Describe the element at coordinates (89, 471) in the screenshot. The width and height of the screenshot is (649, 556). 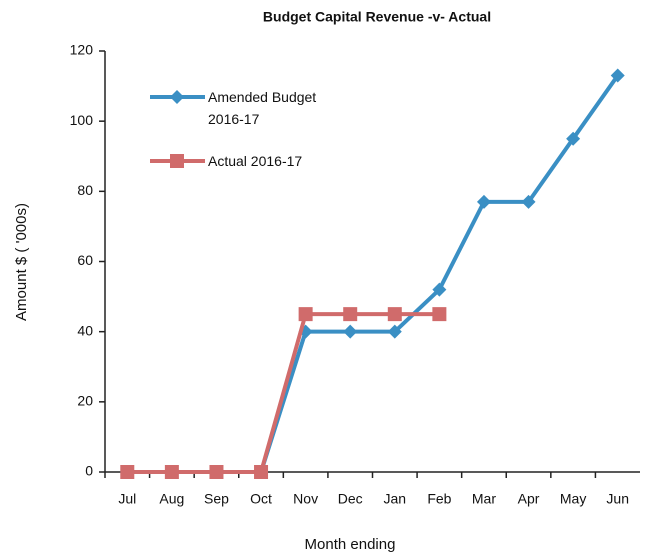
I see `y-tick-label: 0` at that location.